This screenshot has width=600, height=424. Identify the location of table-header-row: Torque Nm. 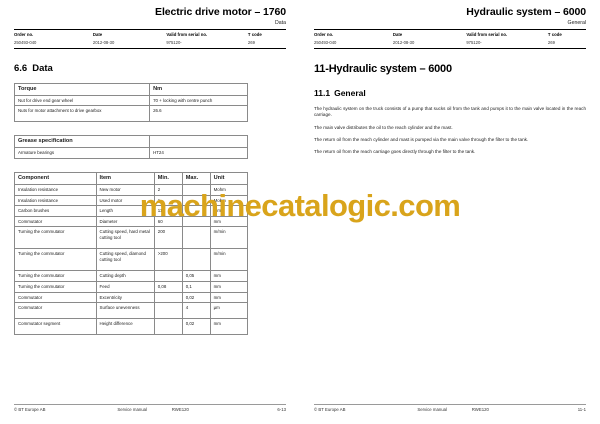
(130, 89).